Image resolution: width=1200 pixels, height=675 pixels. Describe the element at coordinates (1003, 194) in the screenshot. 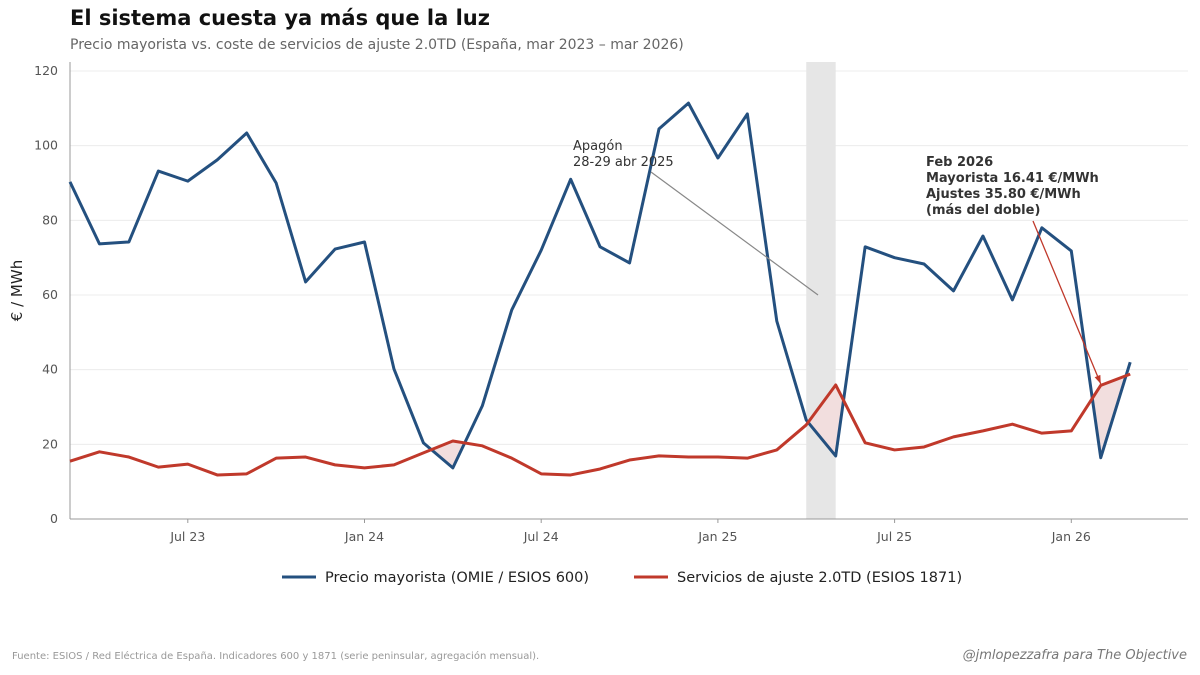

I see `annotation-feb2026-text: Ajustes 35.80 €/MWh` at that location.